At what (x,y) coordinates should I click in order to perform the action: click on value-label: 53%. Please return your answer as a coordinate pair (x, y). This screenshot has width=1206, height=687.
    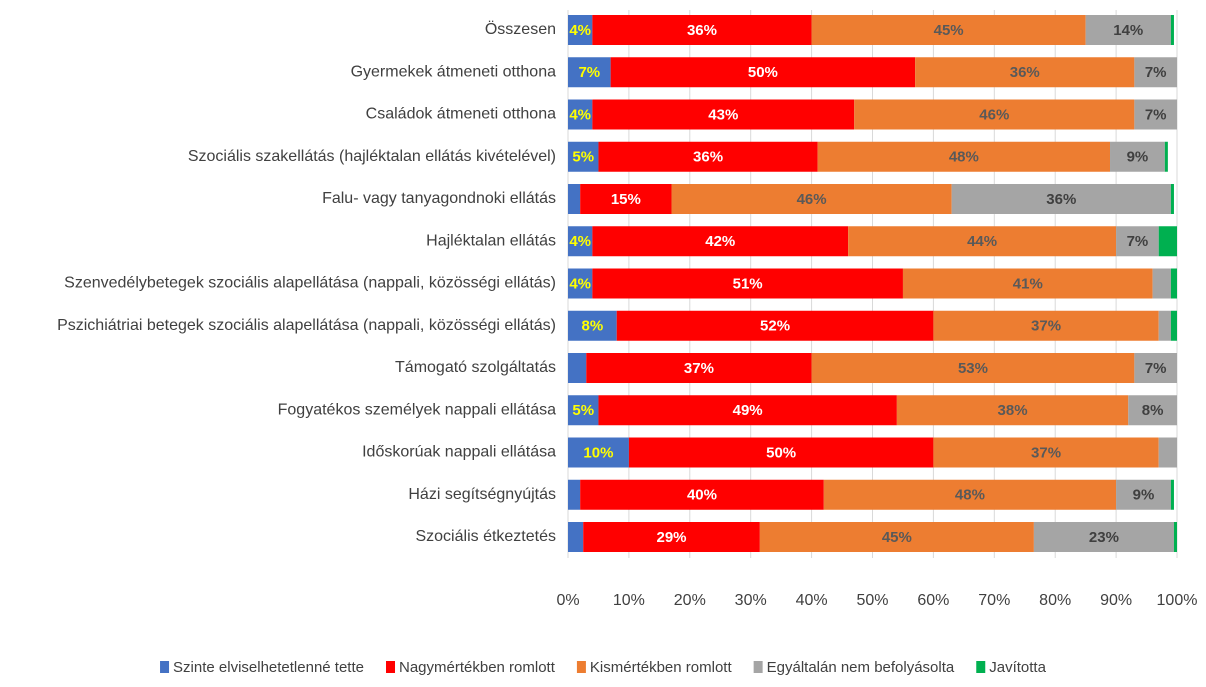
    Looking at the image, I should click on (973, 368).